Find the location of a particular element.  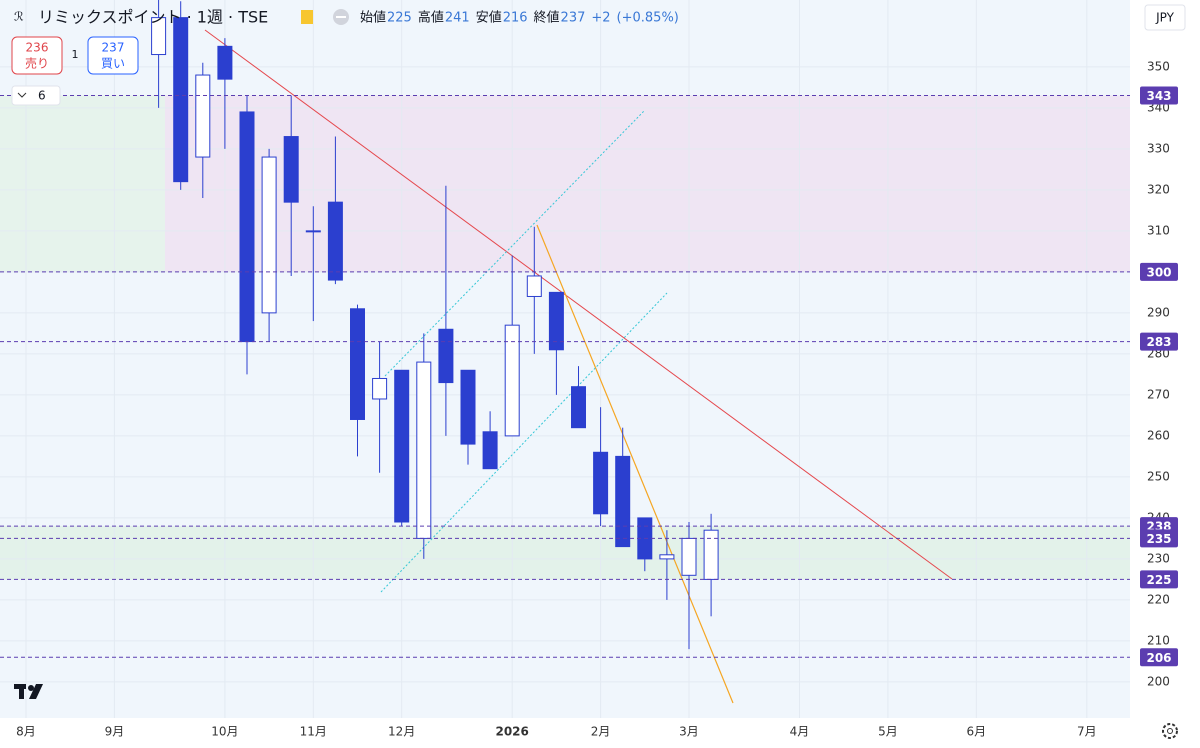

quantity: 1 is located at coordinates (75, 54).